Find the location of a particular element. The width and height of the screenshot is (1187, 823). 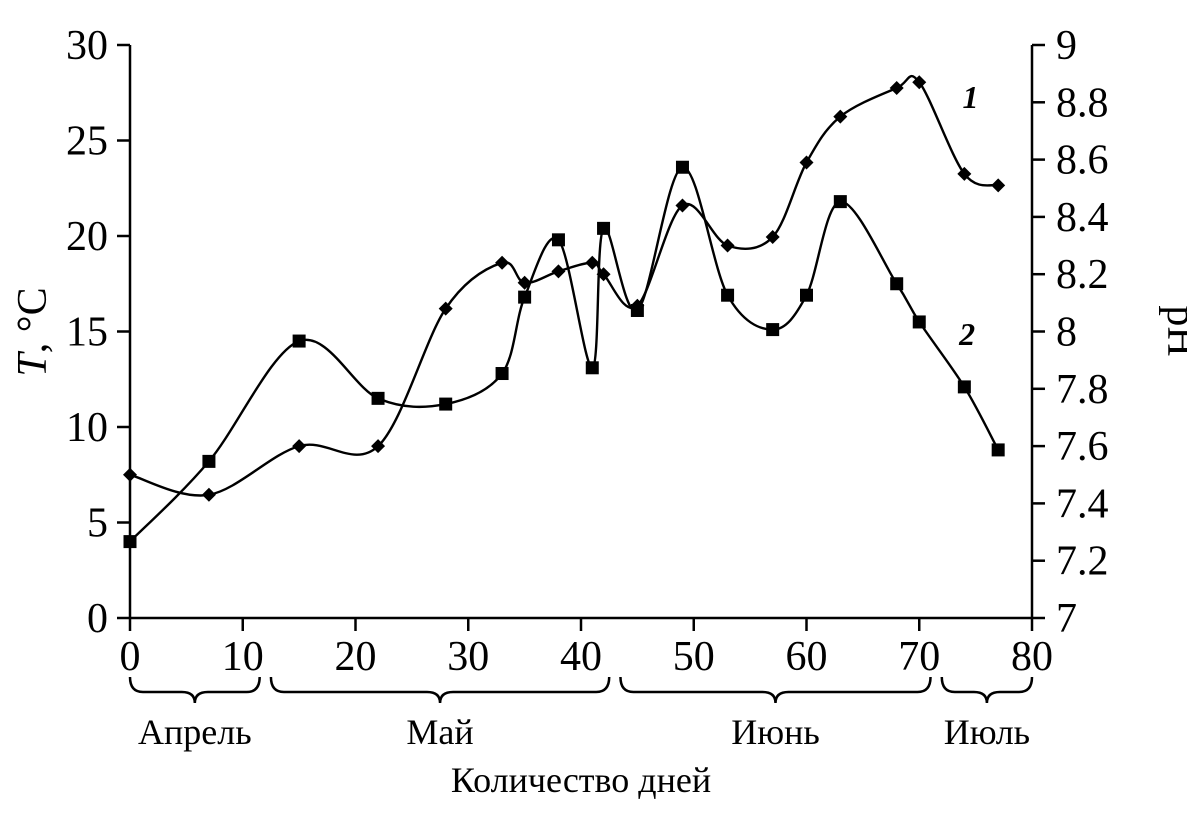

right-tick-label: 7.2 is located at coordinates (1082, 562).